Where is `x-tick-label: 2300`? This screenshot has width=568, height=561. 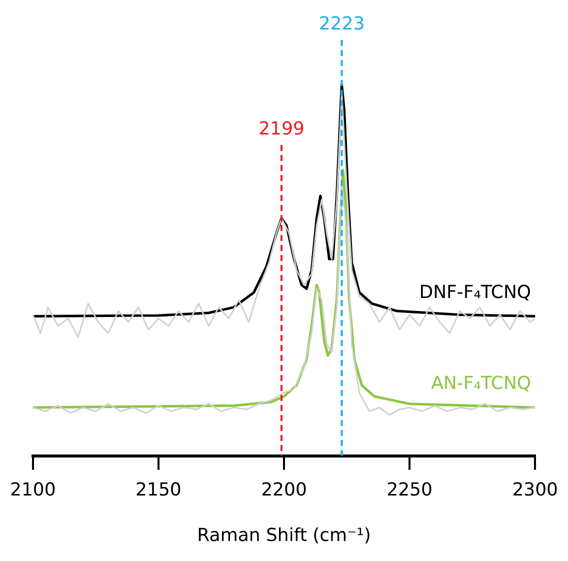 x-tick-label: 2300 is located at coordinates (535, 489).